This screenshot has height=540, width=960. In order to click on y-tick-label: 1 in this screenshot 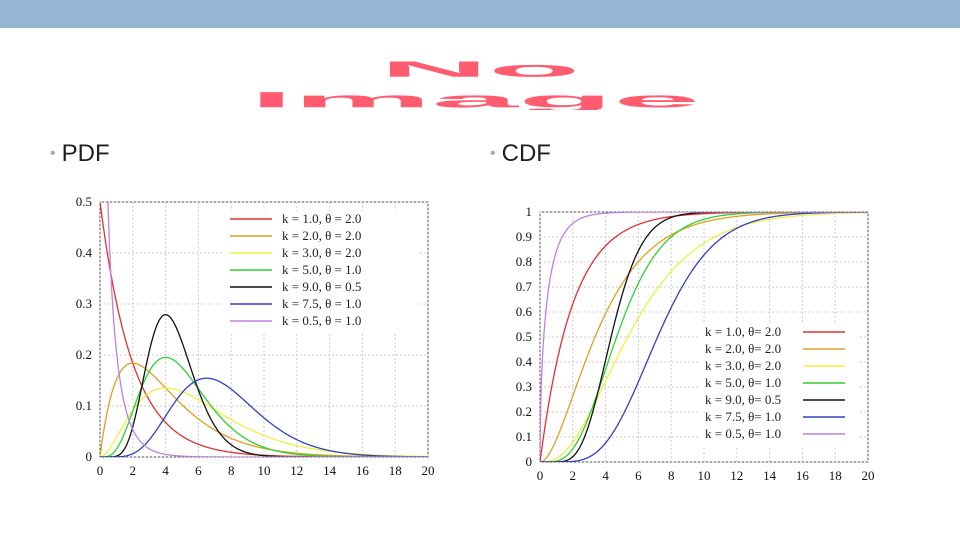, I will do `click(529, 211)`.